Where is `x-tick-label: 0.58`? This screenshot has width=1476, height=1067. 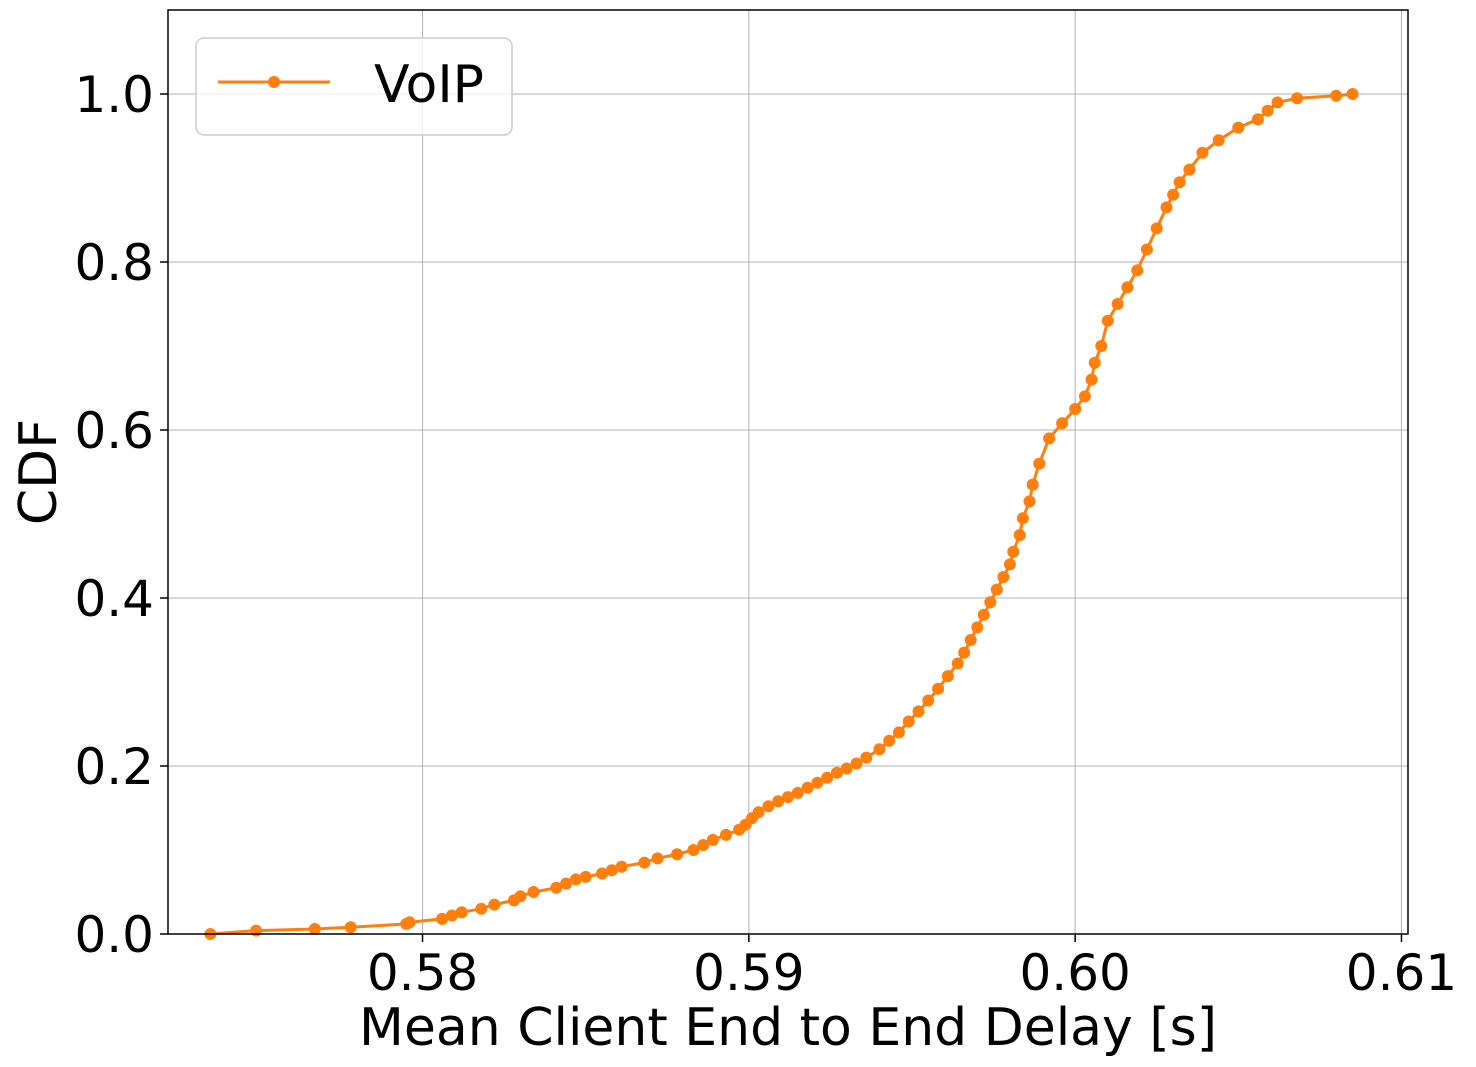 x-tick-label: 0.58 is located at coordinates (422, 973).